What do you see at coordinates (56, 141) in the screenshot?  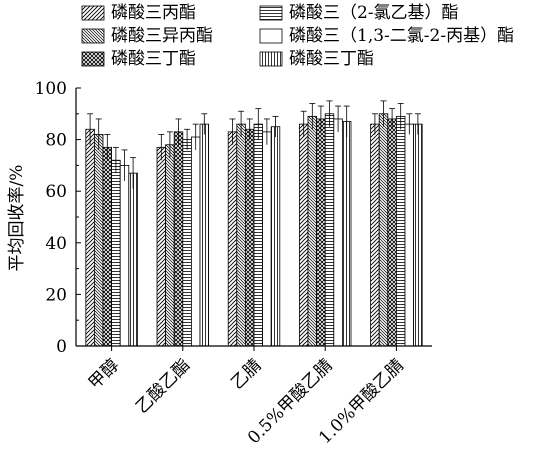 I see `y-tick-label: 80` at bounding box center [56, 141].